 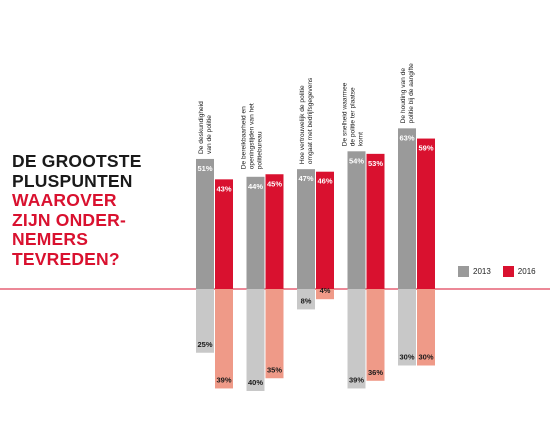 I want to click on value-label-negative-2013-1: 25%, so click(x=204, y=344).